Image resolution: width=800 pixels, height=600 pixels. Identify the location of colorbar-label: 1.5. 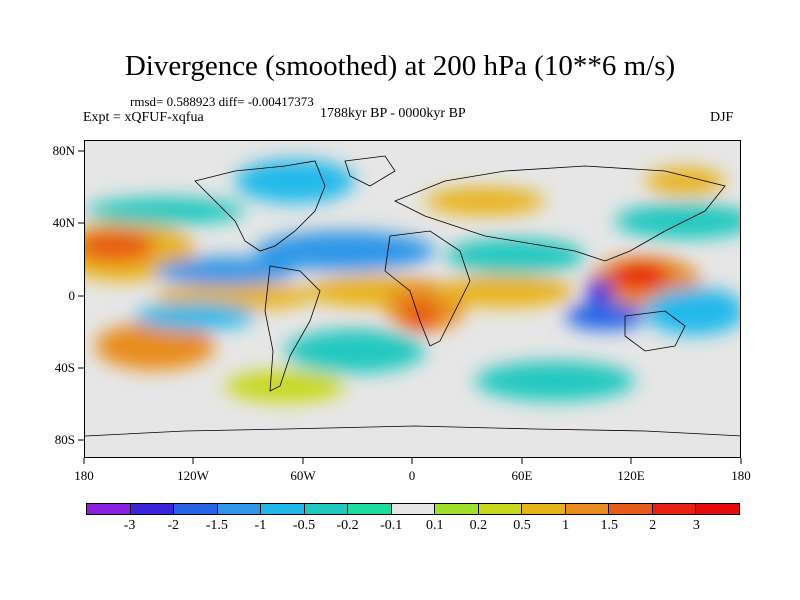
(609, 525).